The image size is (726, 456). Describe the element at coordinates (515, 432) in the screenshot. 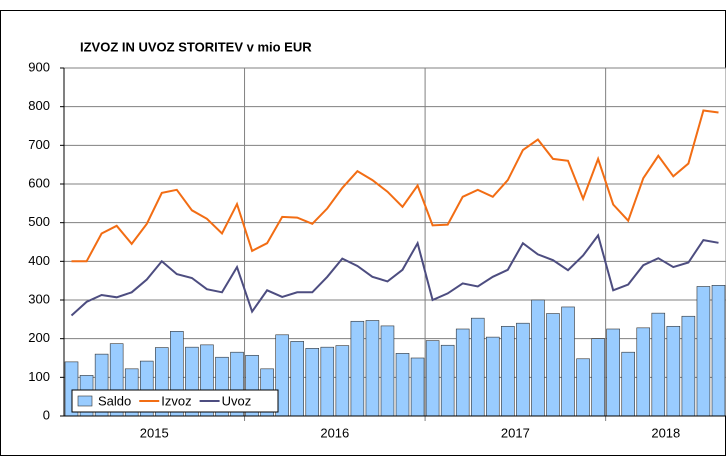

I see `x-tick-label: 2017` at that location.